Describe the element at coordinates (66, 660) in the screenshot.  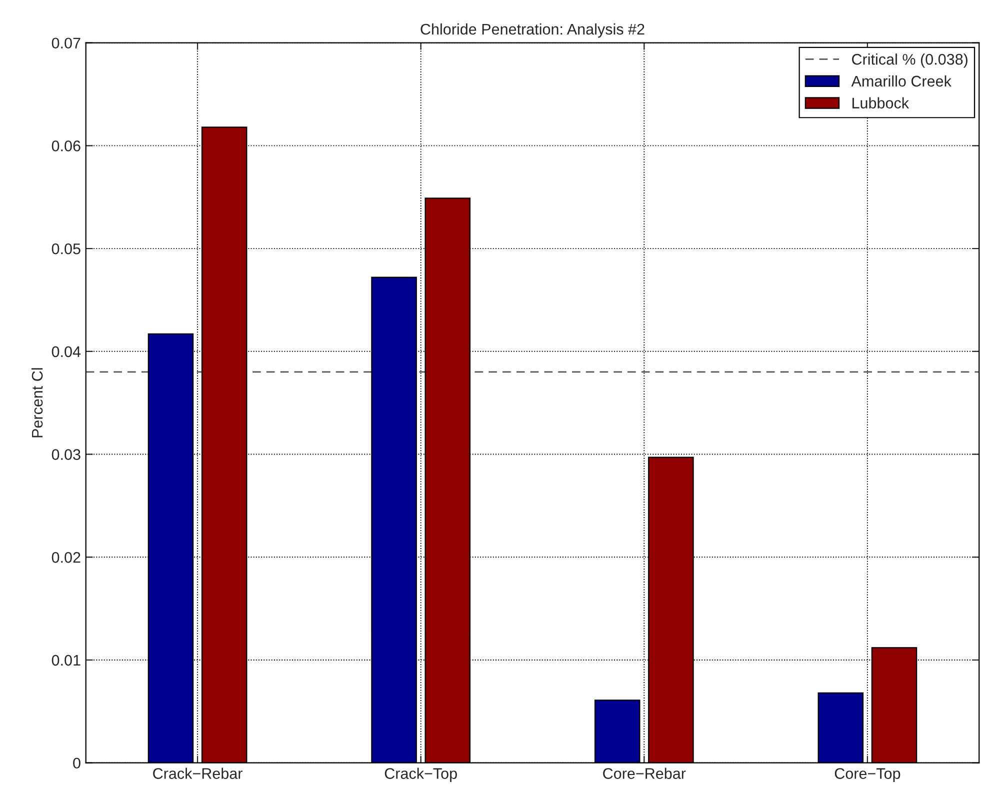
I see `y-tick-label: 0.01` at that location.